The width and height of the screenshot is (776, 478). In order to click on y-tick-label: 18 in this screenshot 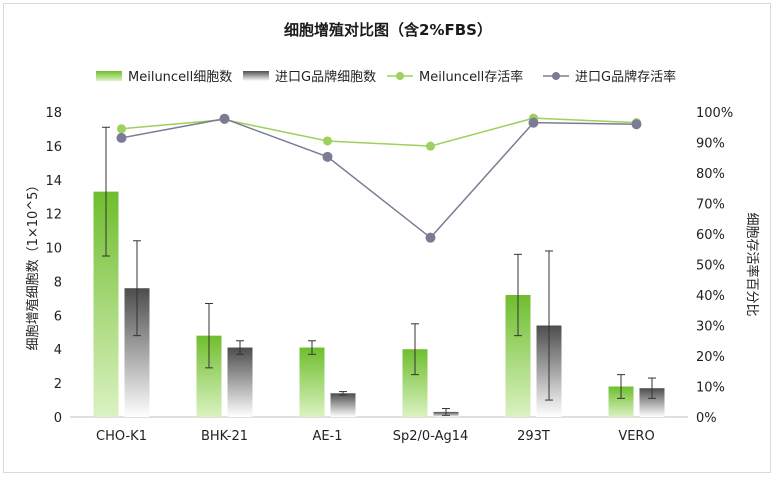, I will do `click(53, 113)`.